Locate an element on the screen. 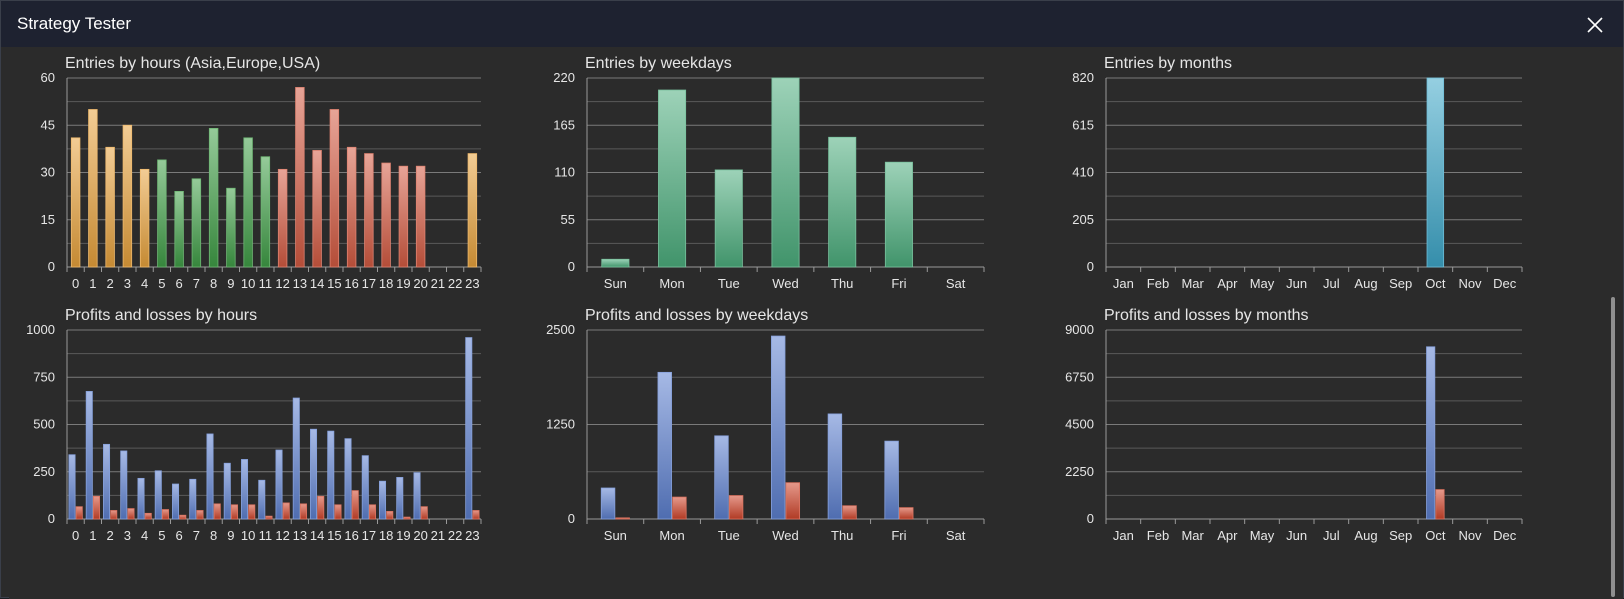  y-tick-label: 60 is located at coordinates (48, 77).